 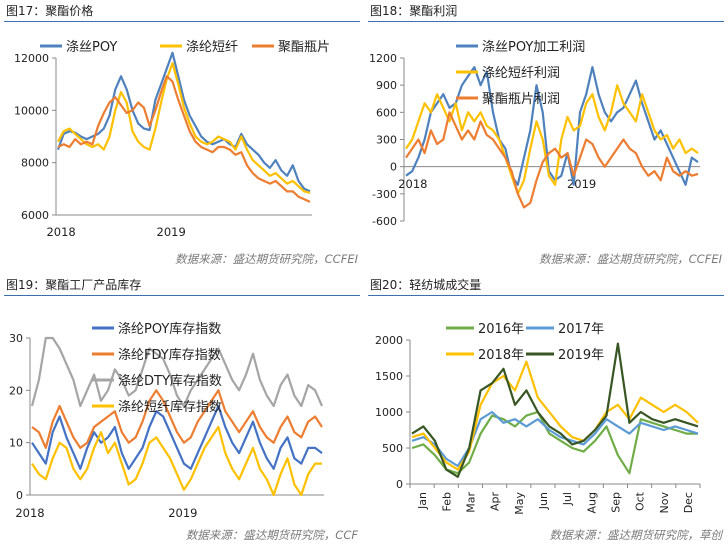 I want to click on legend-label: 涤纶短纤, so click(x=212, y=47).